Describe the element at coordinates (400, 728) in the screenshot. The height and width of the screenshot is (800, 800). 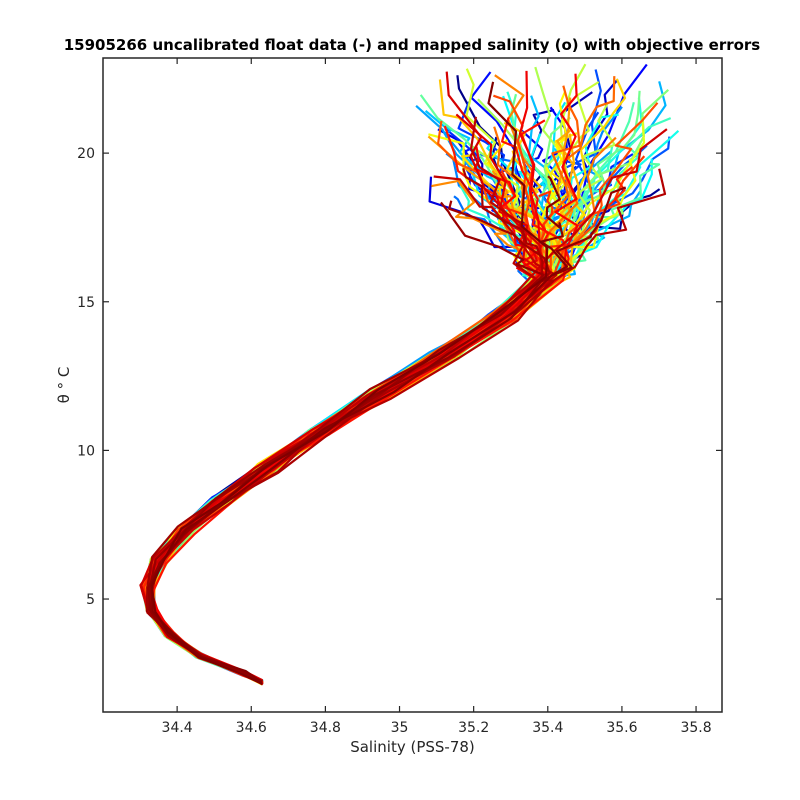
I see `x-tick-label: 35` at that location.